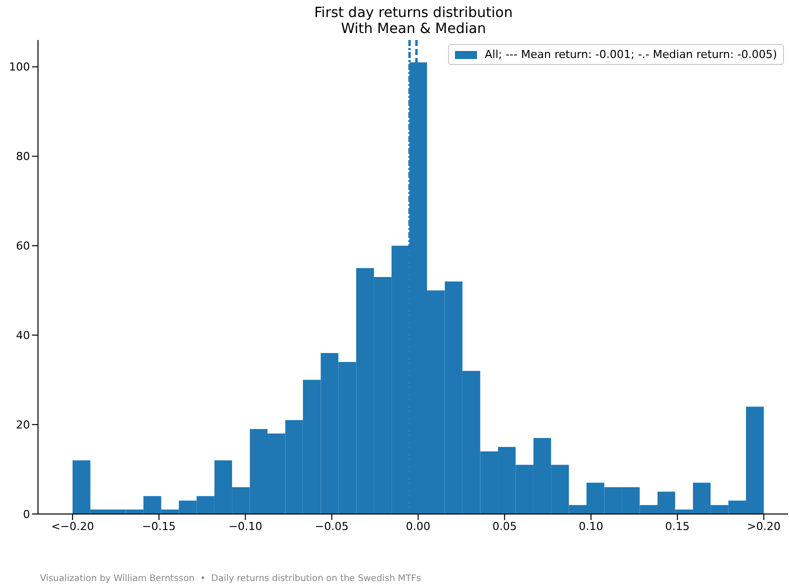 Image resolution: width=789 pixels, height=588 pixels. Describe the element at coordinates (72, 526) in the screenshot. I see `x-tick-label: <−0.20` at that location.